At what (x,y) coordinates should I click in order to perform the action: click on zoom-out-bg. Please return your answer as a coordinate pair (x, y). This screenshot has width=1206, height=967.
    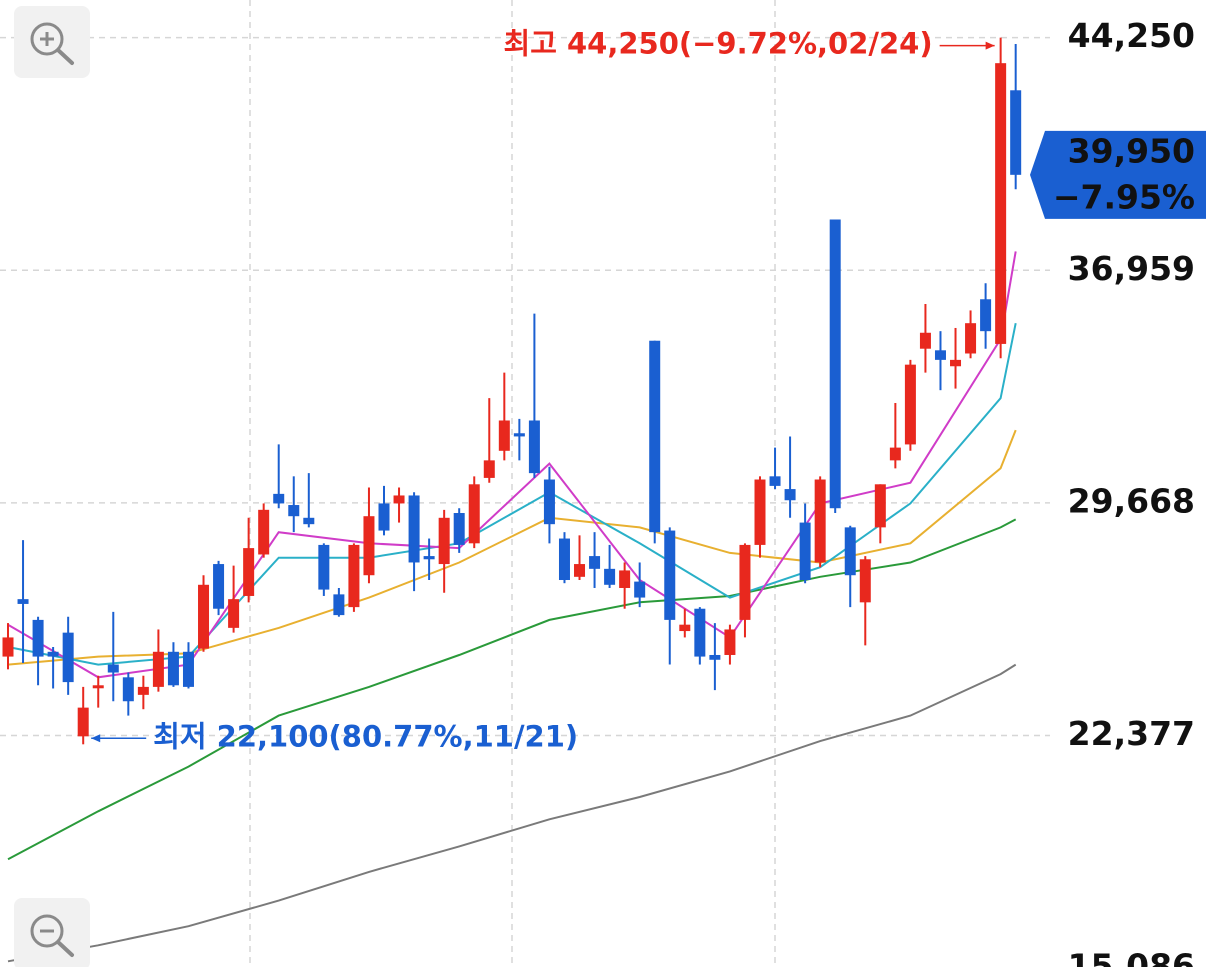
    Looking at the image, I should click on (52, 932).